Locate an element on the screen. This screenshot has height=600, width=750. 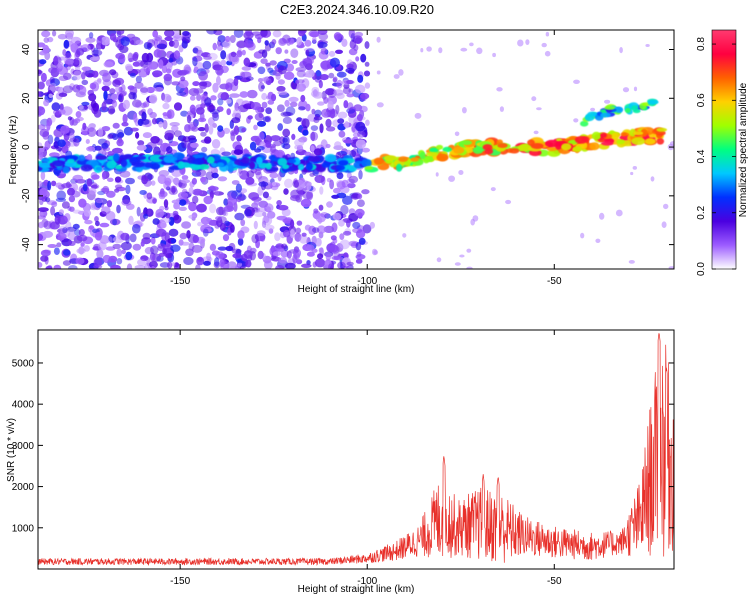
colorbar-label: Normalized spectral amplitude is located at coordinates (743, 149).